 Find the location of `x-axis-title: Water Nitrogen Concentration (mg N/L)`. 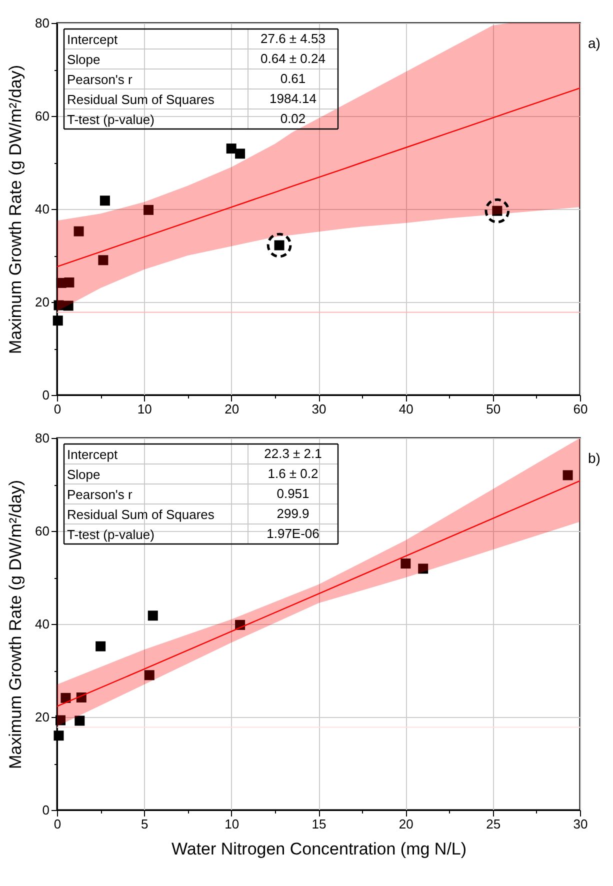

x-axis-title: Water Nitrogen Concentration (mg N/L) is located at coordinates (319, 849).